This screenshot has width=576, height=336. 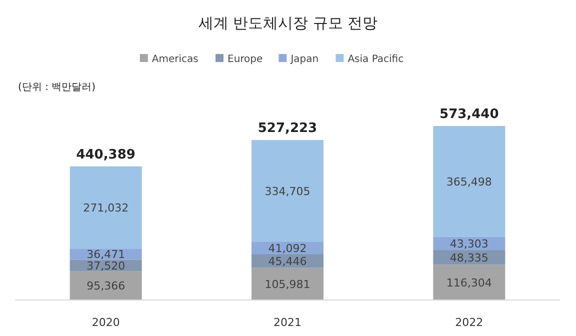 What do you see at coordinates (469, 243) in the screenshot?
I see `data-label: 43,303` at bounding box center [469, 243].